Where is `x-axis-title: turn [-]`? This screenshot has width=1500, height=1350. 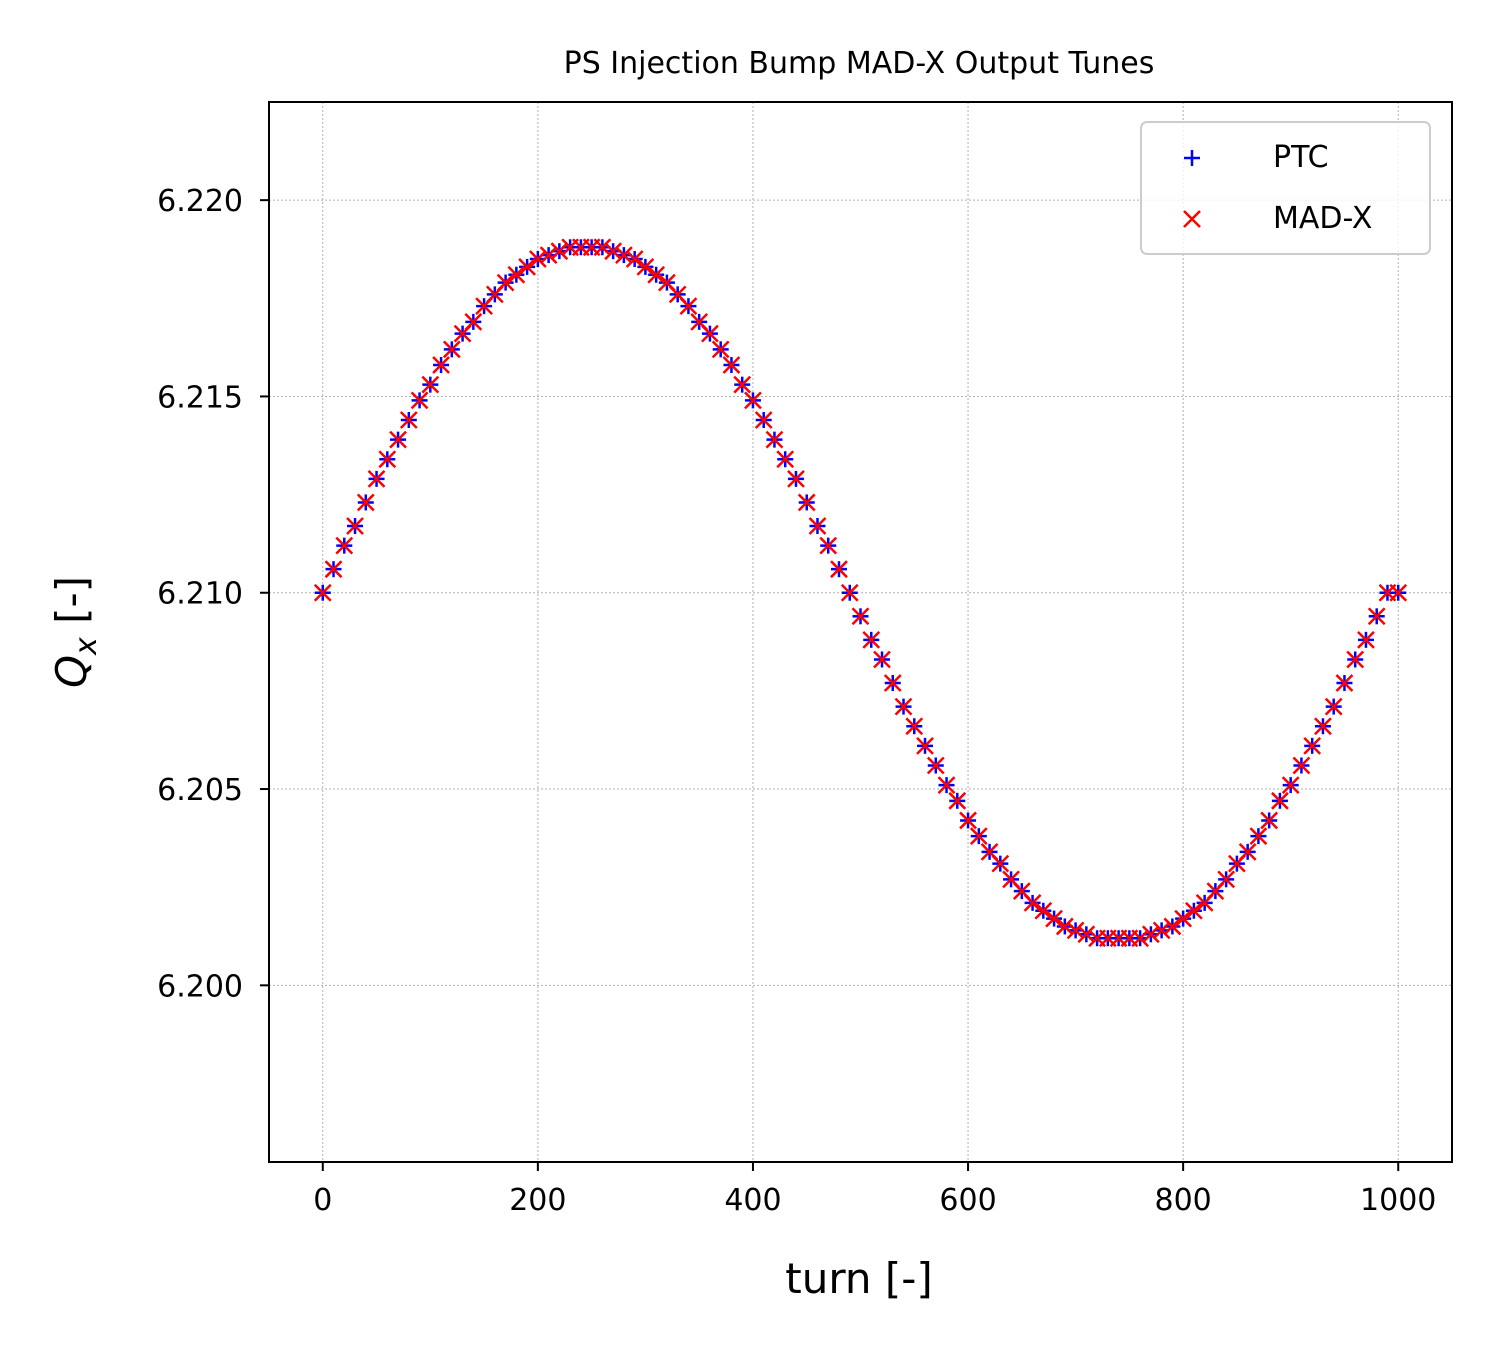
x-axis-title: turn [-] is located at coordinates (859, 1278).